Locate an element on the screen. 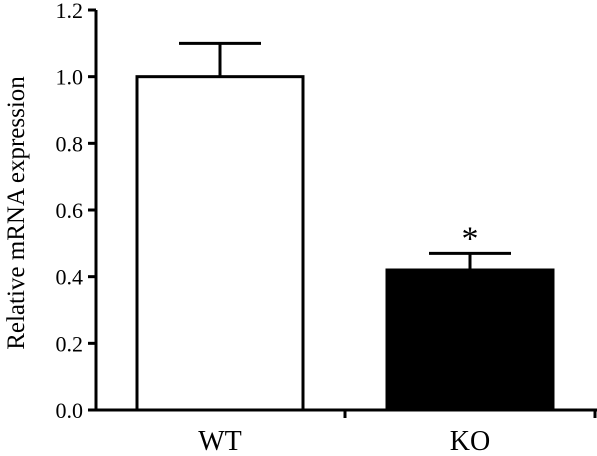 Image resolution: width=597 pixels, height=456 pixels. y-tick-label: 0.6 is located at coordinates (70, 210).